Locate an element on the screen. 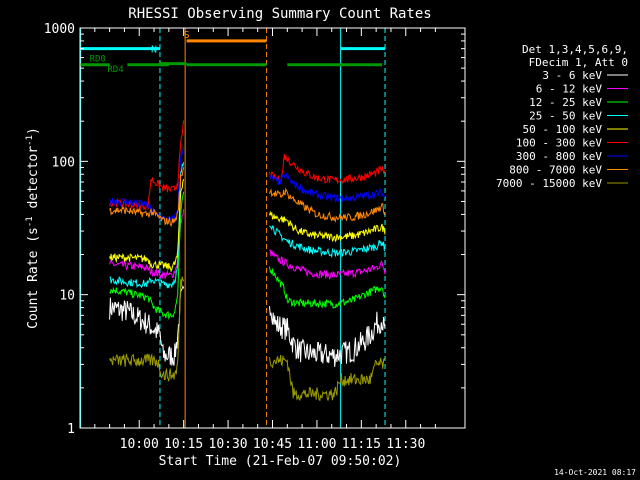 The image size is (640, 480). x-tick-label-5: 11:15 is located at coordinates (361, 444).